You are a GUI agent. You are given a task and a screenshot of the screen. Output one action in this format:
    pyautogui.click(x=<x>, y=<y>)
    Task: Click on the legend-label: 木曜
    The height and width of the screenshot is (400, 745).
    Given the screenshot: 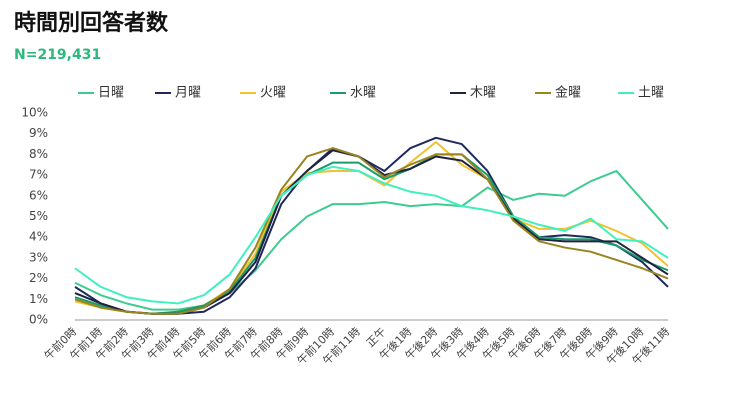 What is the action you would take?
    pyautogui.click(x=483, y=93)
    